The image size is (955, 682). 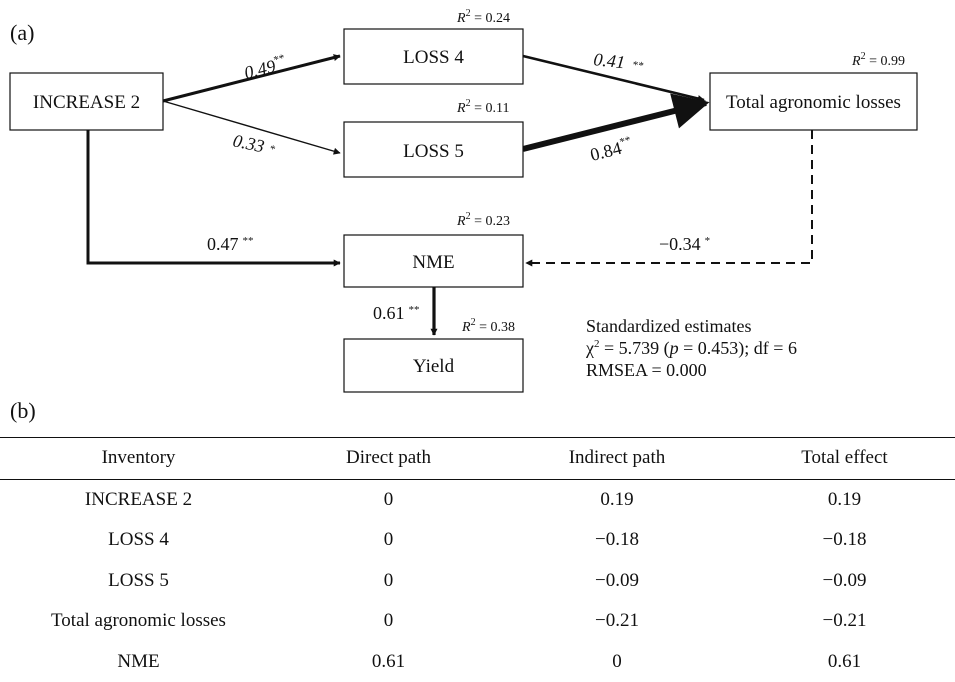 I want to click on cell-indirect: −0.21, so click(x=617, y=621).